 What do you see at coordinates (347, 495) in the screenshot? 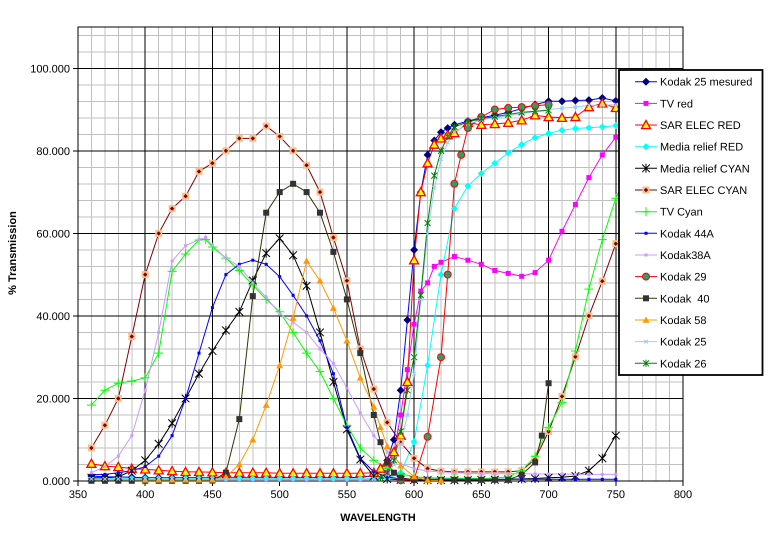
I see `svg-text: 550` at bounding box center [347, 495].